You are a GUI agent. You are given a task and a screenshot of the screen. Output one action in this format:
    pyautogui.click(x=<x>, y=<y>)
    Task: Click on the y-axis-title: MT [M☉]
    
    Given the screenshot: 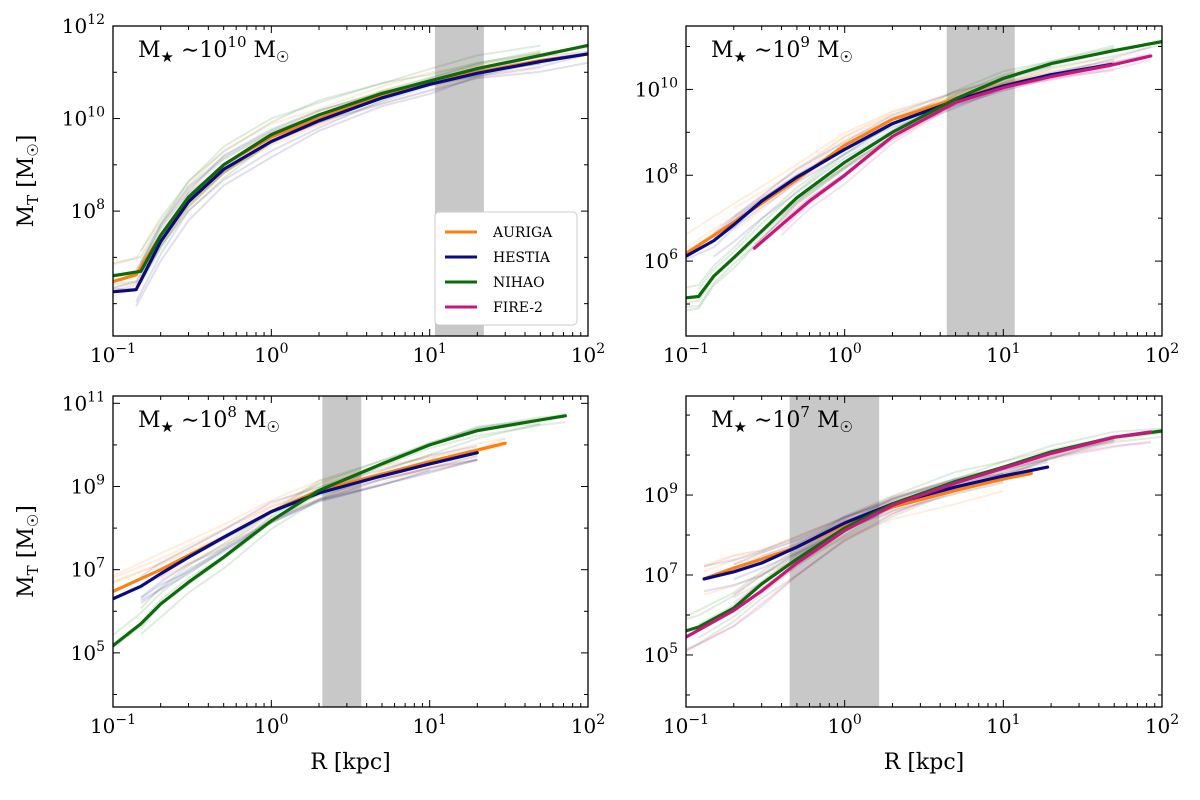 What is the action you would take?
    pyautogui.click(x=28, y=551)
    